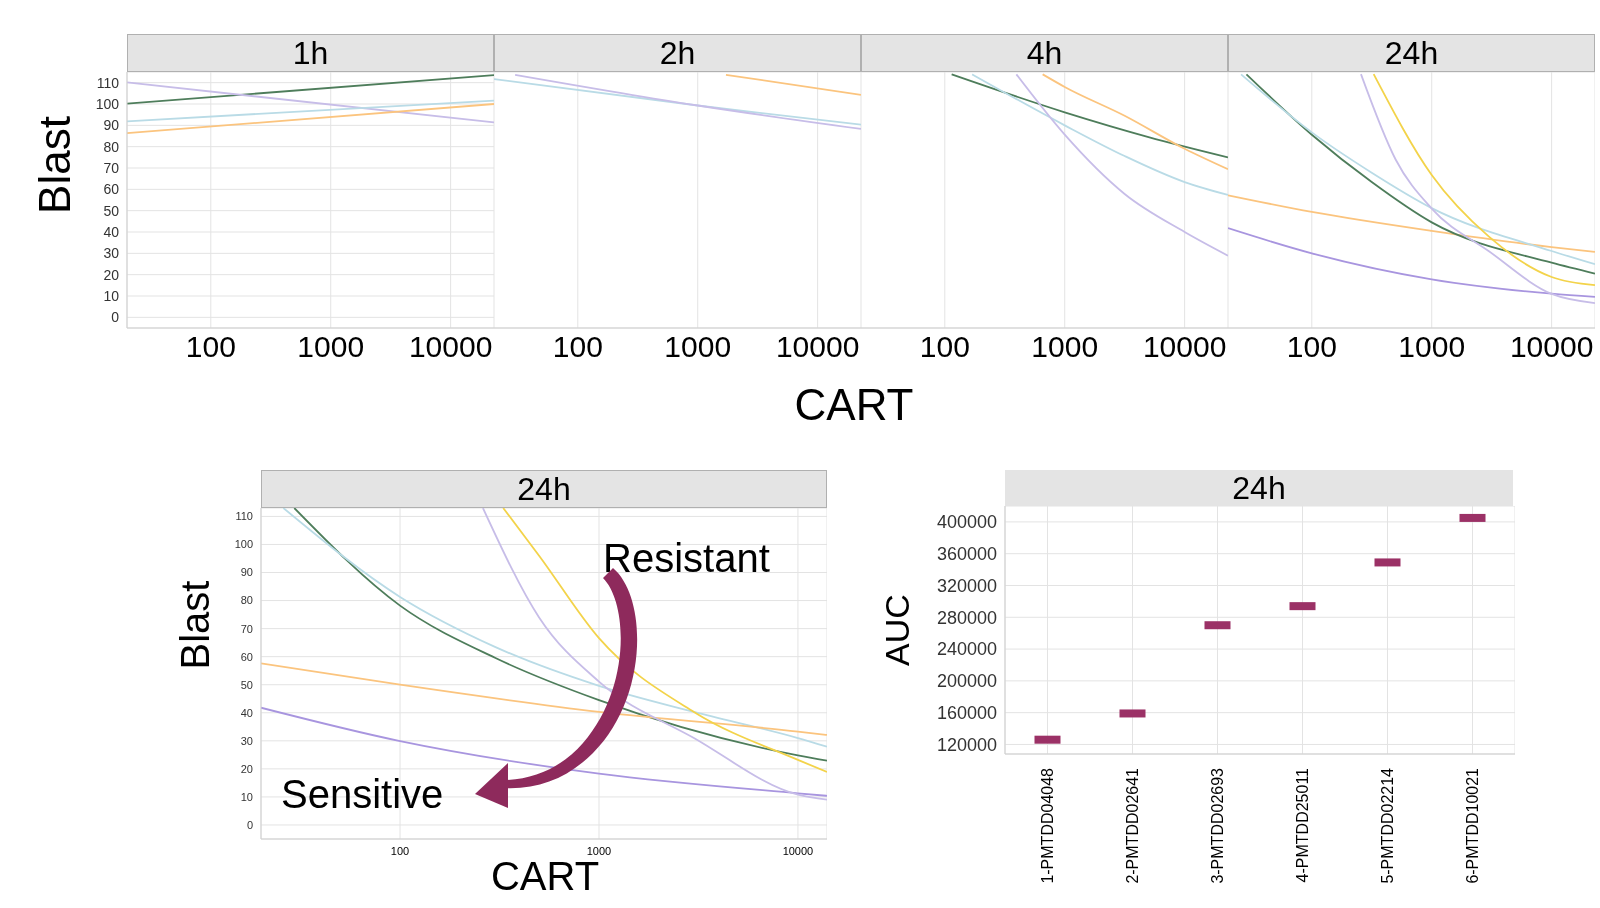 The height and width of the screenshot is (908, 1600). Describe the element at coordinates (677, 53) in the screenshot. I see `chart-title: 2h` at that location.